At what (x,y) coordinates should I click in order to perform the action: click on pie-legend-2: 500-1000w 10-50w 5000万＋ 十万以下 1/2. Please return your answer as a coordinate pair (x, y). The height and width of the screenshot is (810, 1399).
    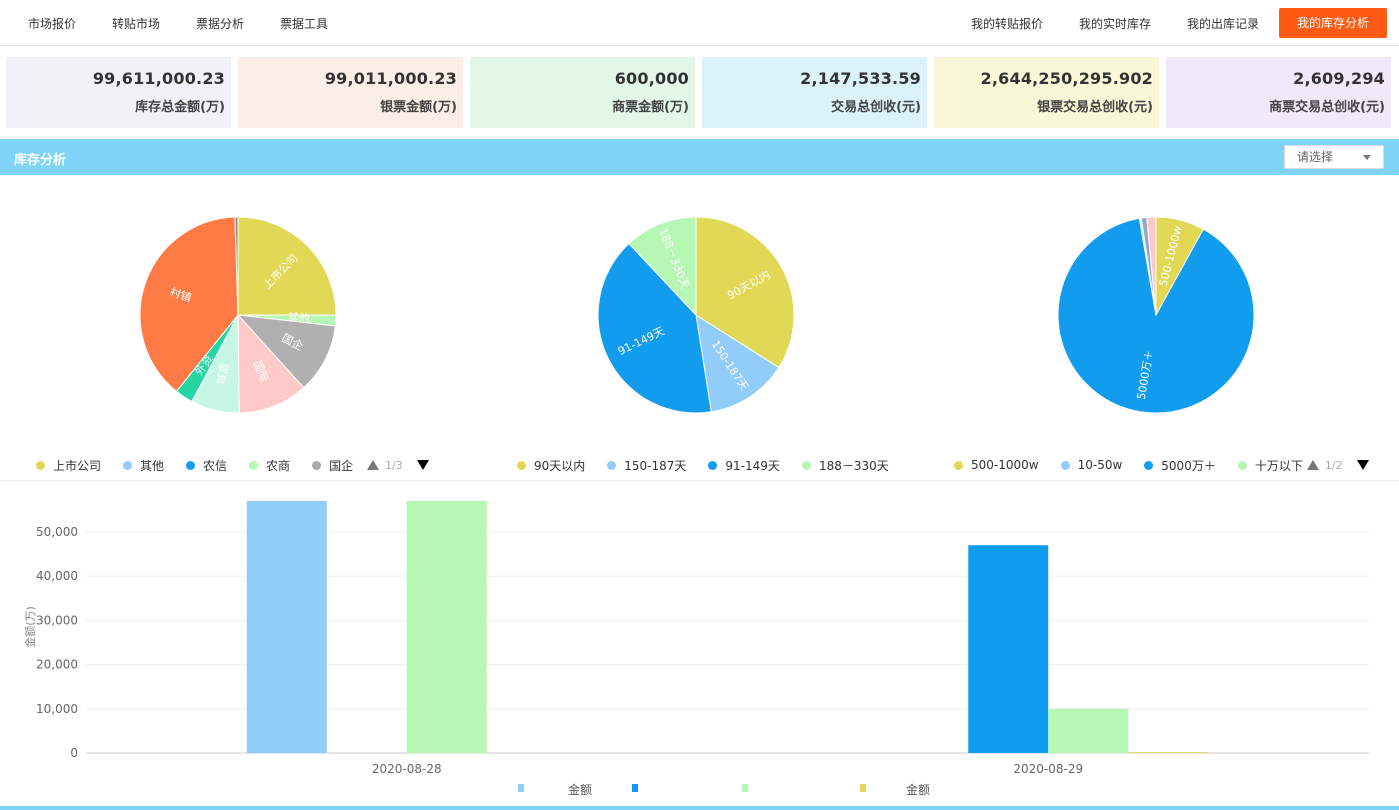
    Looking at the image, I should click on (1161, 465).